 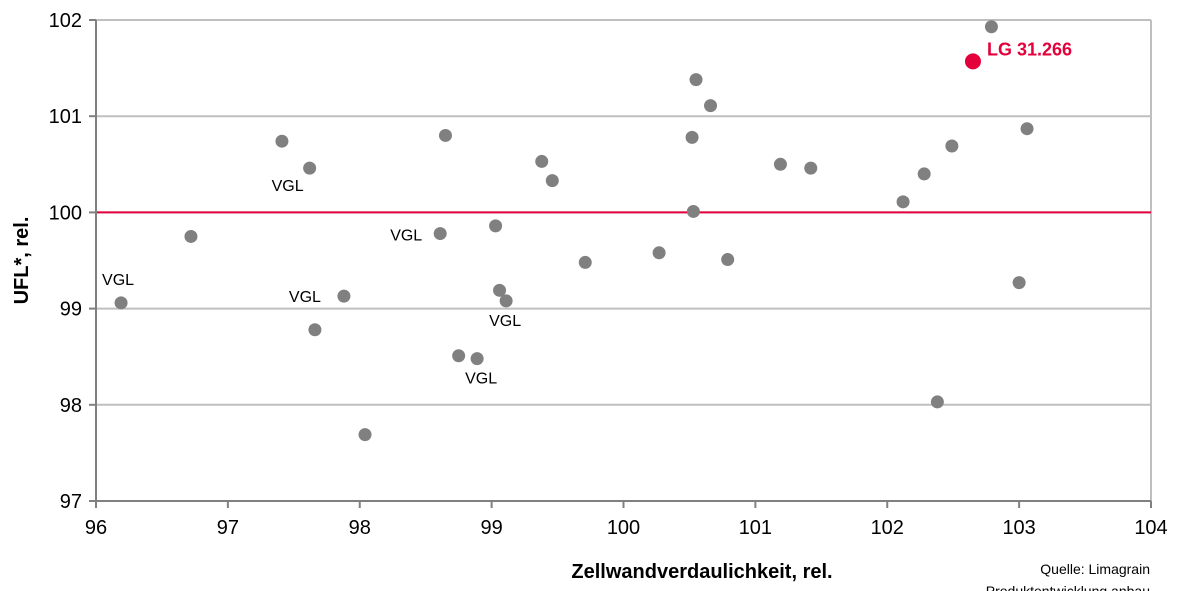 I want to click on point-label-10: VGL, so click(x=481, y=379).